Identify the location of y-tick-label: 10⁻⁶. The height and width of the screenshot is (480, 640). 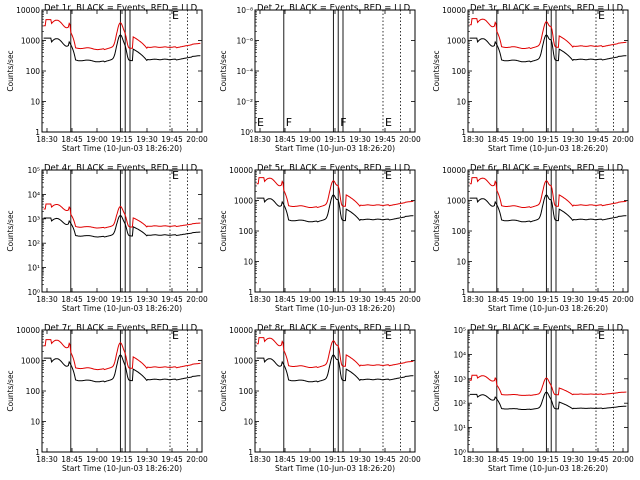
(244, 41).